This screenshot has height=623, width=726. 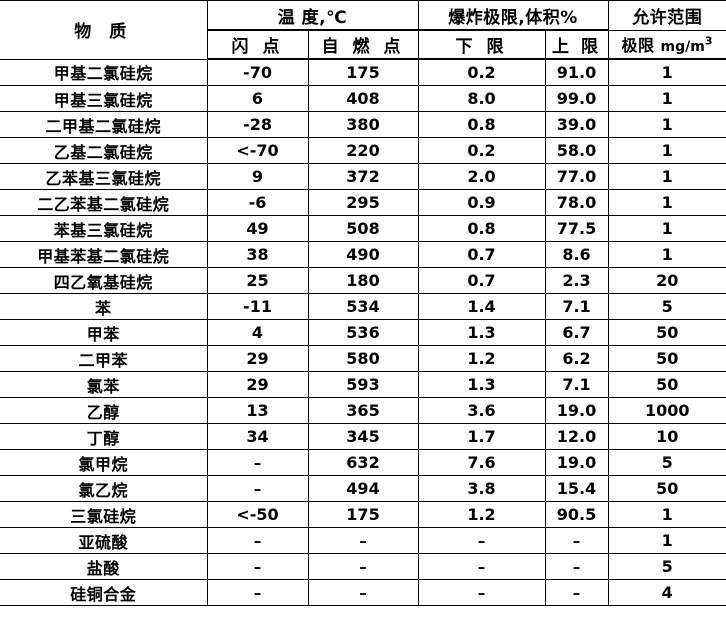 I want to click on cell-lower-limit: –, so click(x=481, y=566).